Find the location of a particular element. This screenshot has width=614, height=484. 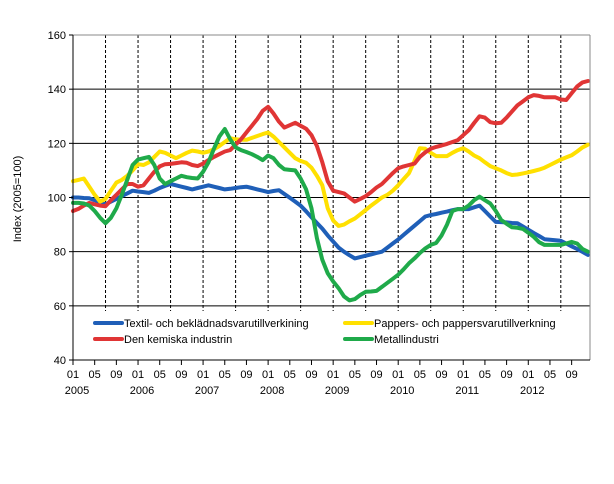

x-year-label: 2008 is located at coordinates (272, 391).